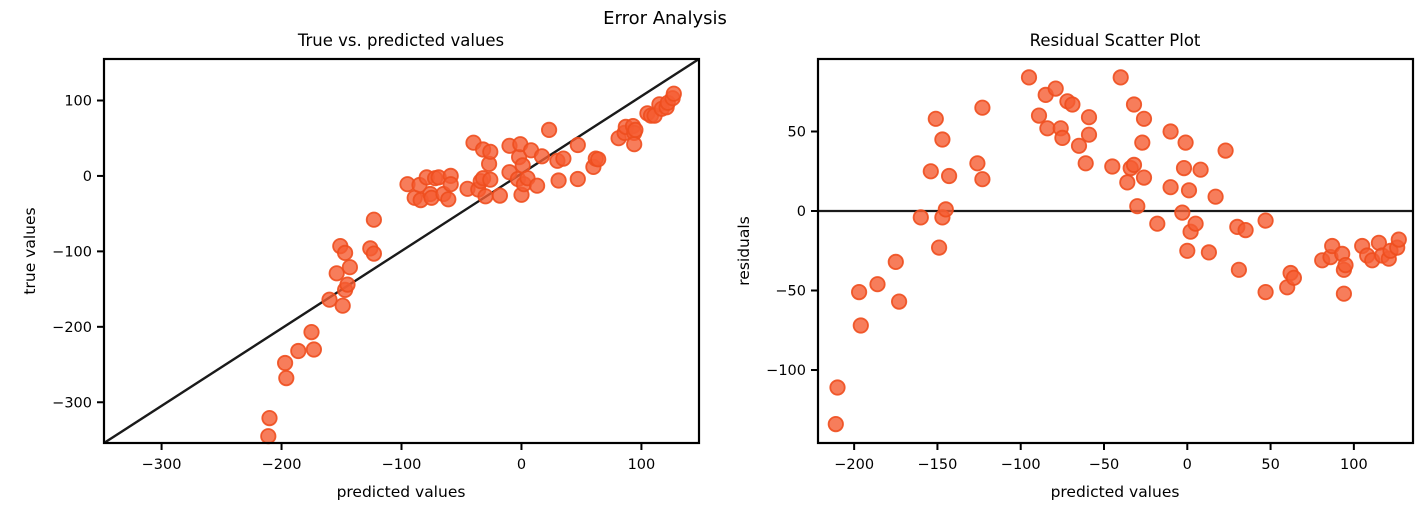 The width and height of the screenshot is (1425, 514). Describe the element at coordinates (401, 40) in the screenshot. I see `left-plot-title: True vs. predicted values` at that location.